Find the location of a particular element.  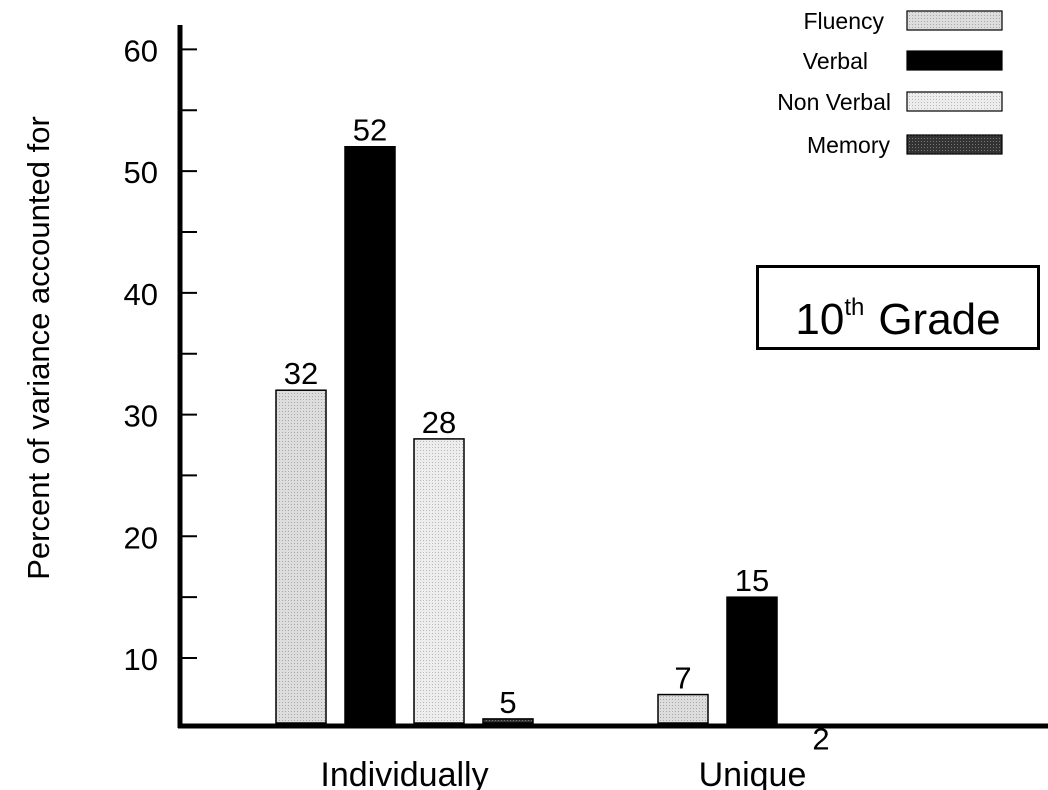

grade-word: Grade is located at coordinates (939, 319).